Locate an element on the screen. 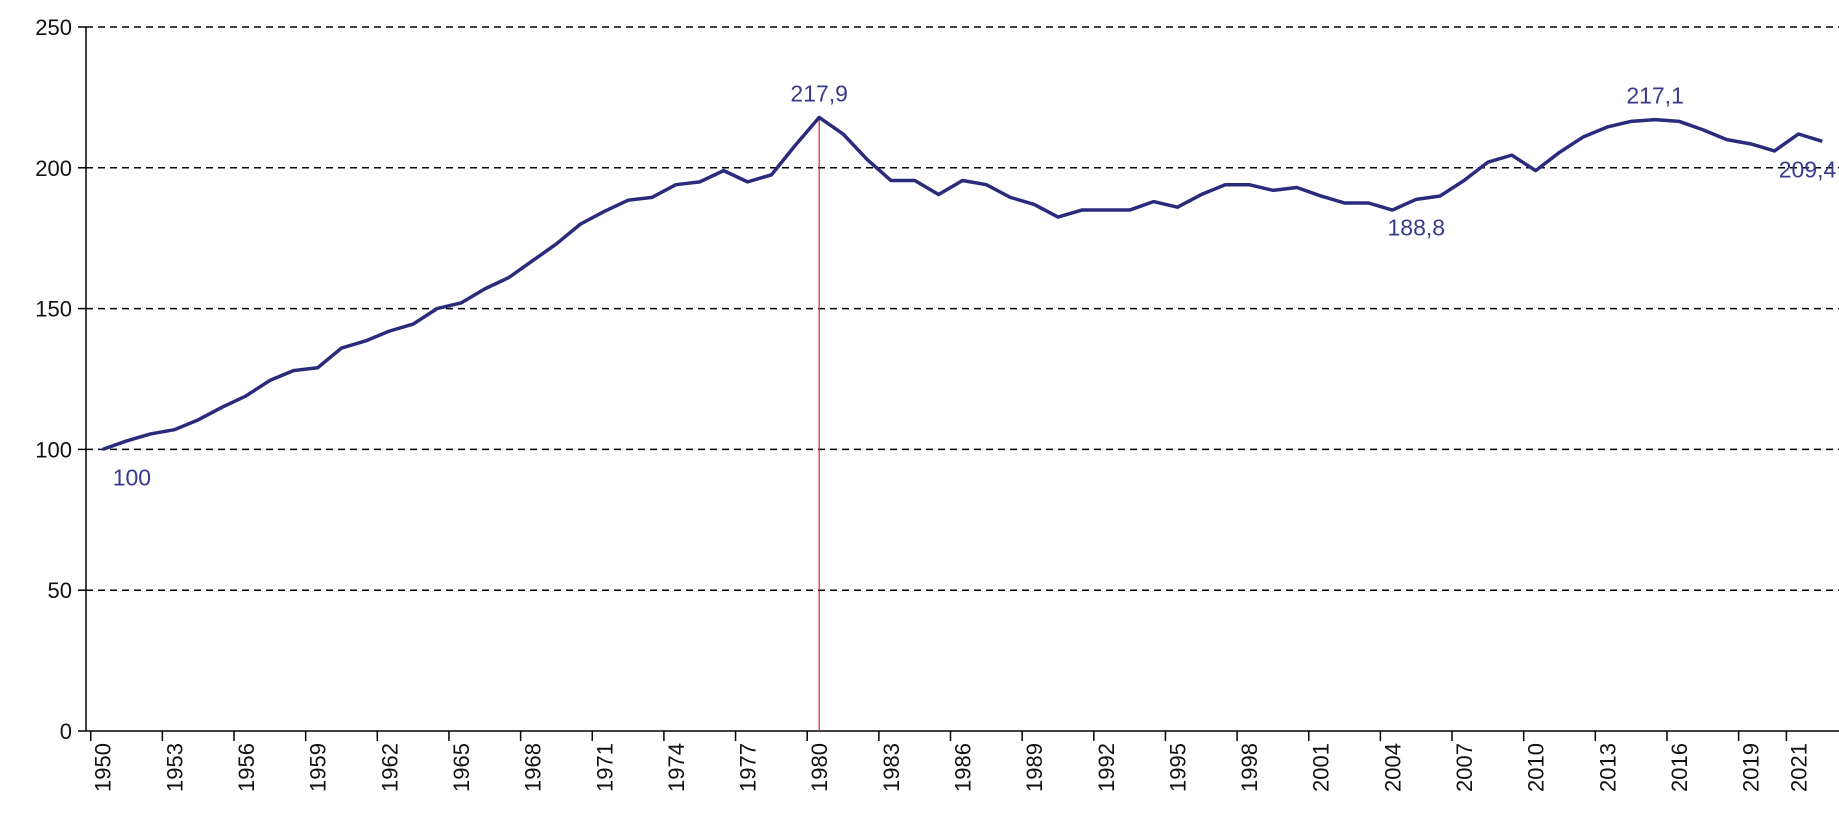  x-tick-label: 1974 is located at coordinates (676, 767).